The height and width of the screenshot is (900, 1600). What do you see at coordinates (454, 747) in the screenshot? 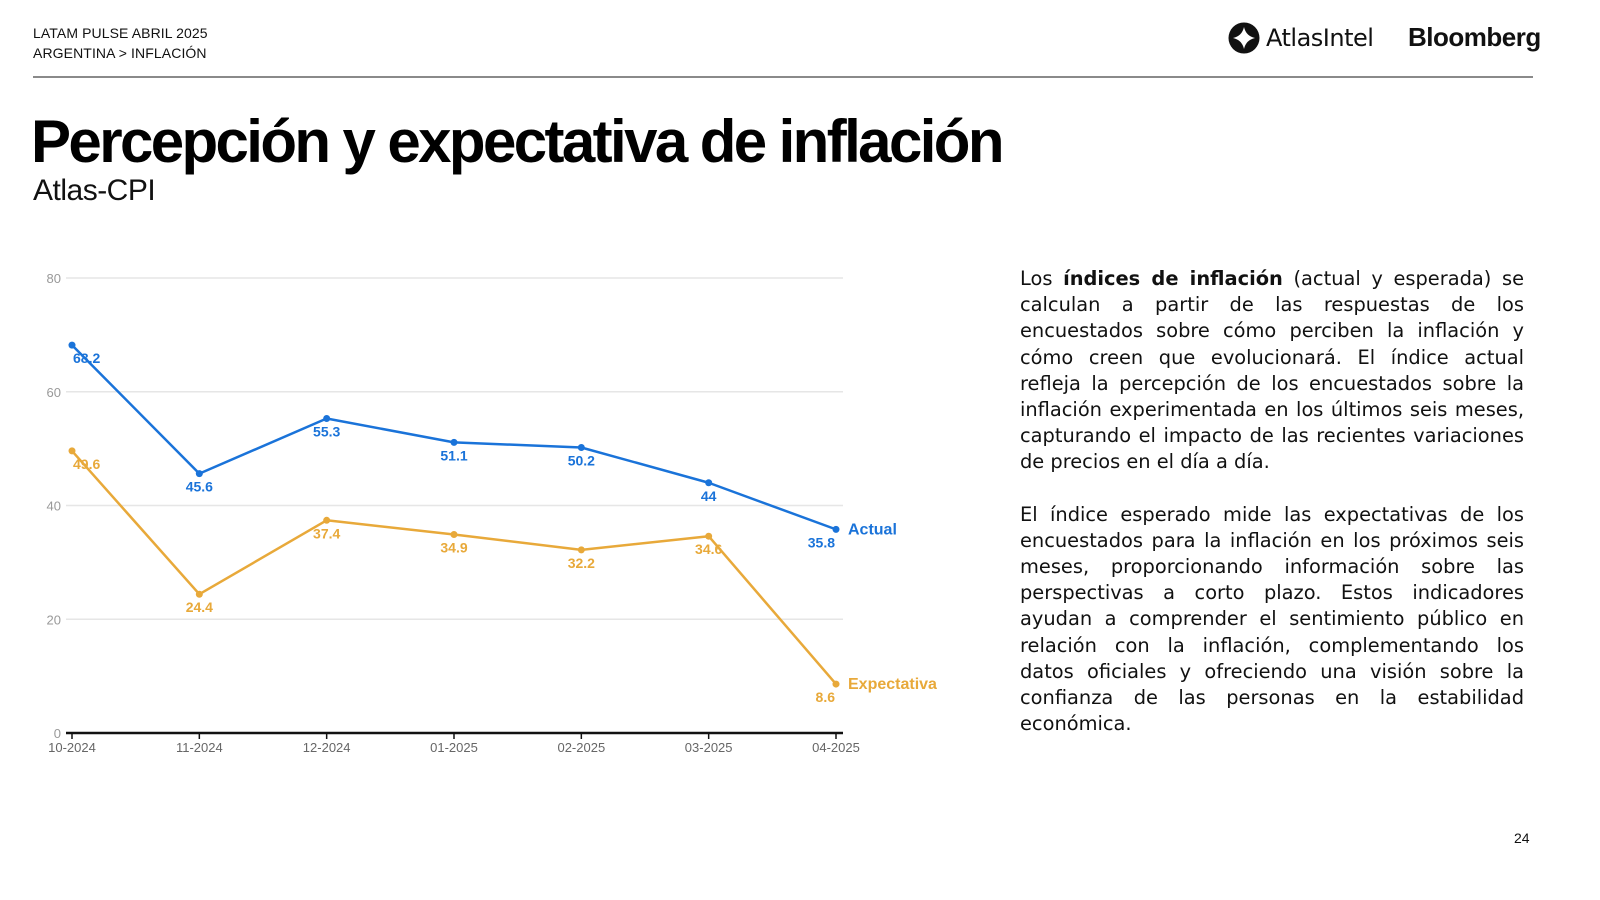
I see `x-tick-label: 01-2025` at bounding box center [454, 747].